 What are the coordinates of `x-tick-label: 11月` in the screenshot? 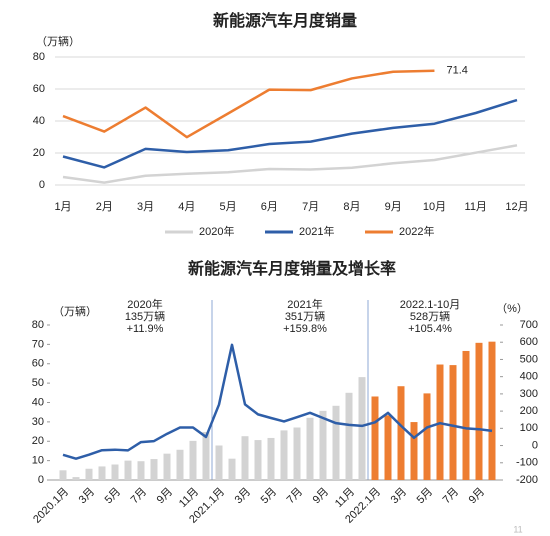 It's located at (476, 207).